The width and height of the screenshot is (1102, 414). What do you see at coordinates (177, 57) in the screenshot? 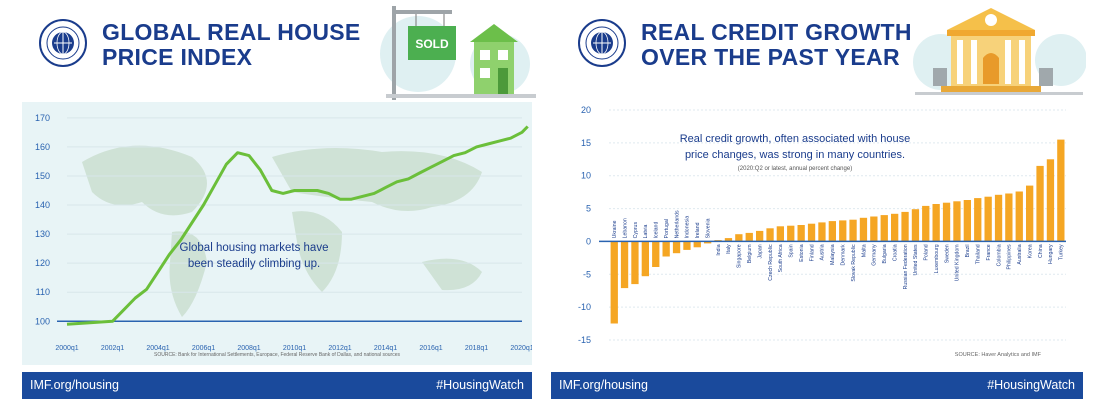
I see `title-line-2: PRICE INDEX` at bounding box center [177, 57].